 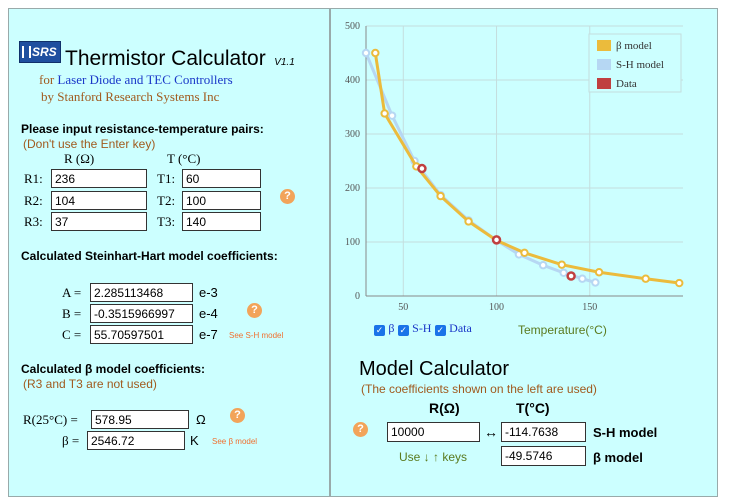 What do you see at coordinates (352, 26) in the screenshot?
I see `y-tick-label: 500` at bounding box center [352, 26].